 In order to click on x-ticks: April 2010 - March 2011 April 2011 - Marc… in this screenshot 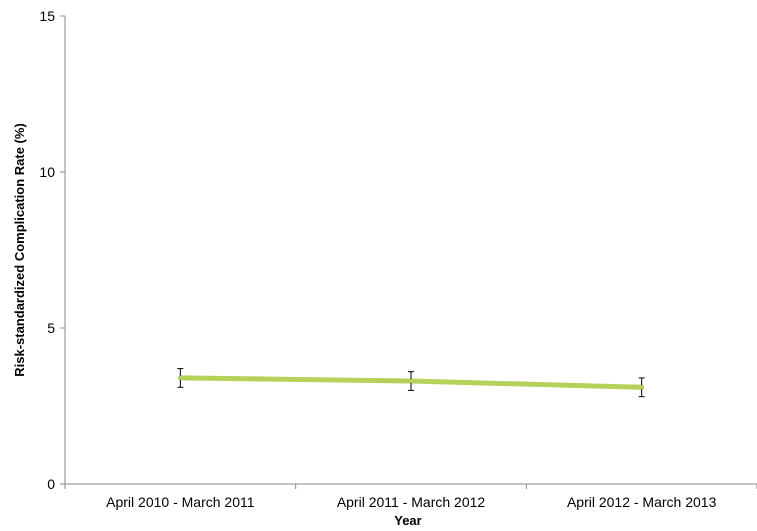, I will do `click(410, 497)`.